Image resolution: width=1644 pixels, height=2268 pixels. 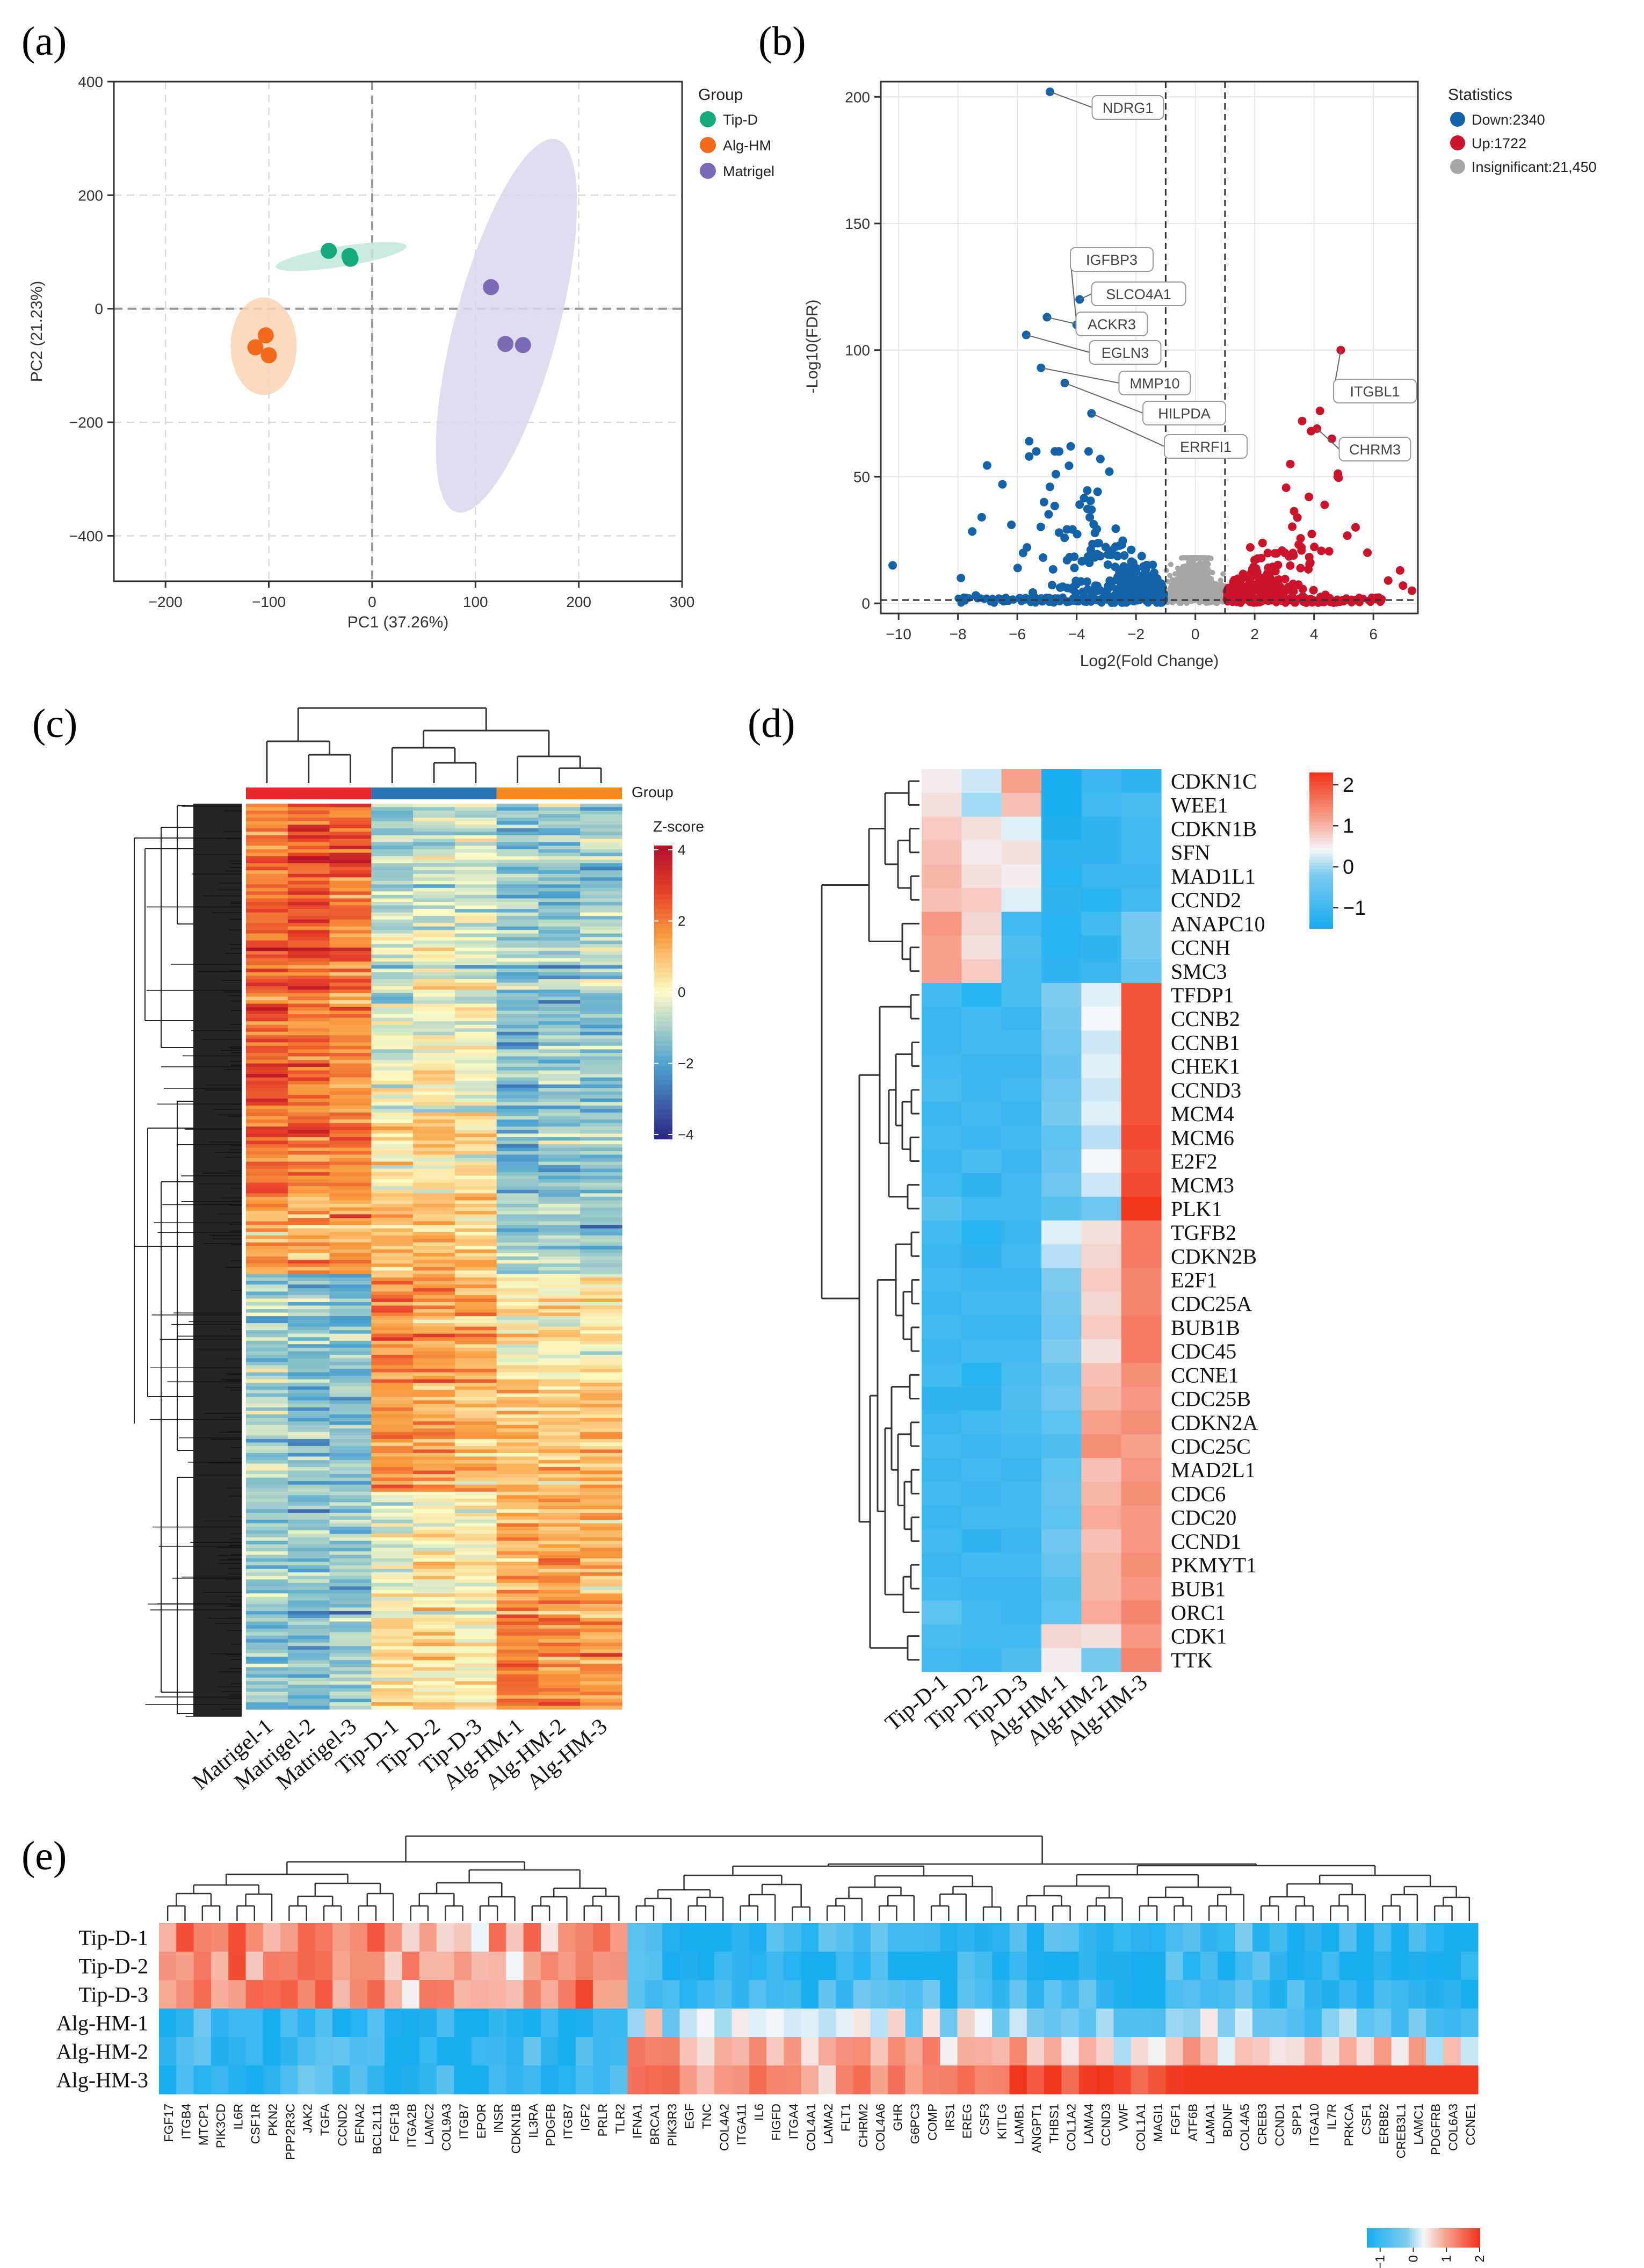 I want to click on volcano-point-down, so click(x=1115, y=528).